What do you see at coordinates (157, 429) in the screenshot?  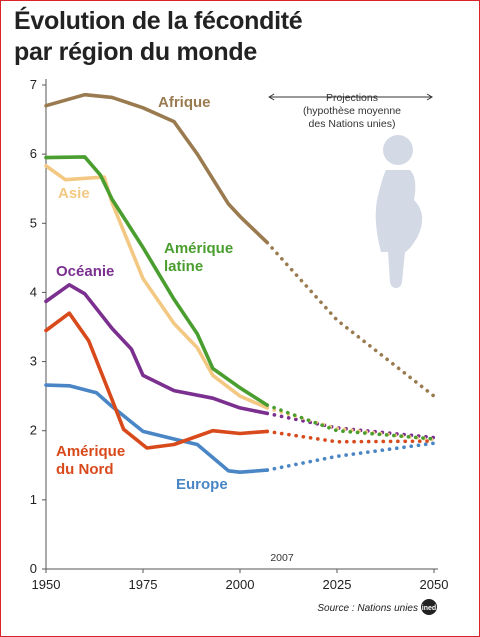 I see `series-line-europe` at bounding box center [157, 429].